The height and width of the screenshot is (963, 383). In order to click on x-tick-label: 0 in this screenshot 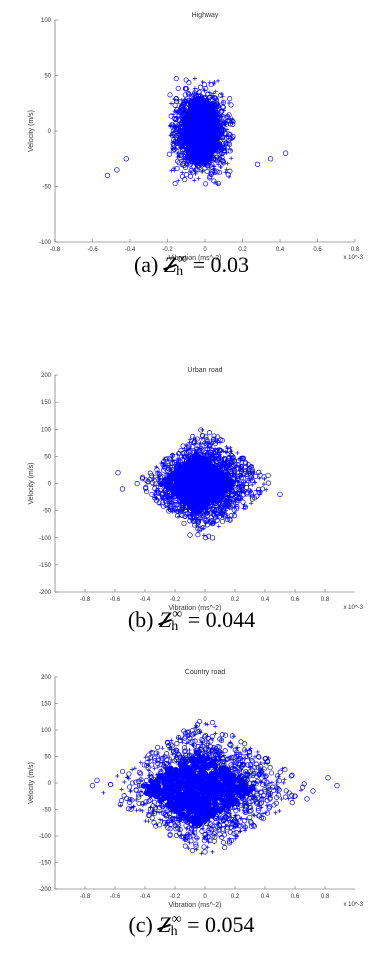, I will do `click(205, 897)`.